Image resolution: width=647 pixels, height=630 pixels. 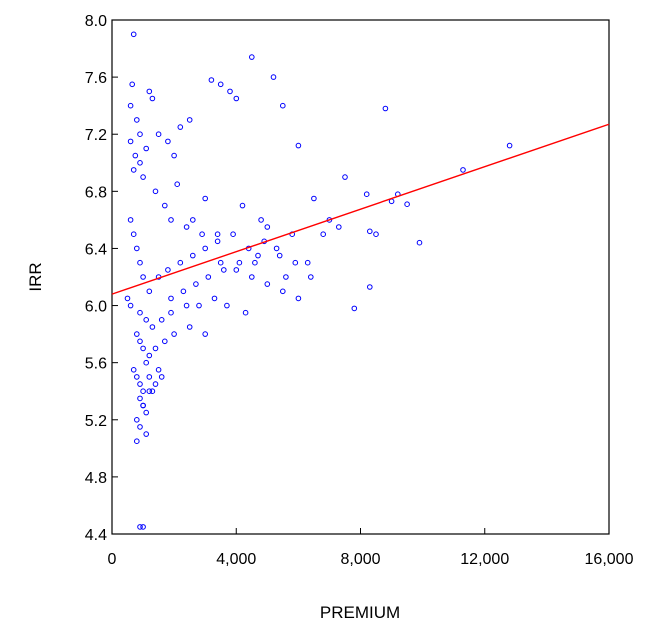 I want to click on x-tick-label: 0, so click(x=112, y=559).